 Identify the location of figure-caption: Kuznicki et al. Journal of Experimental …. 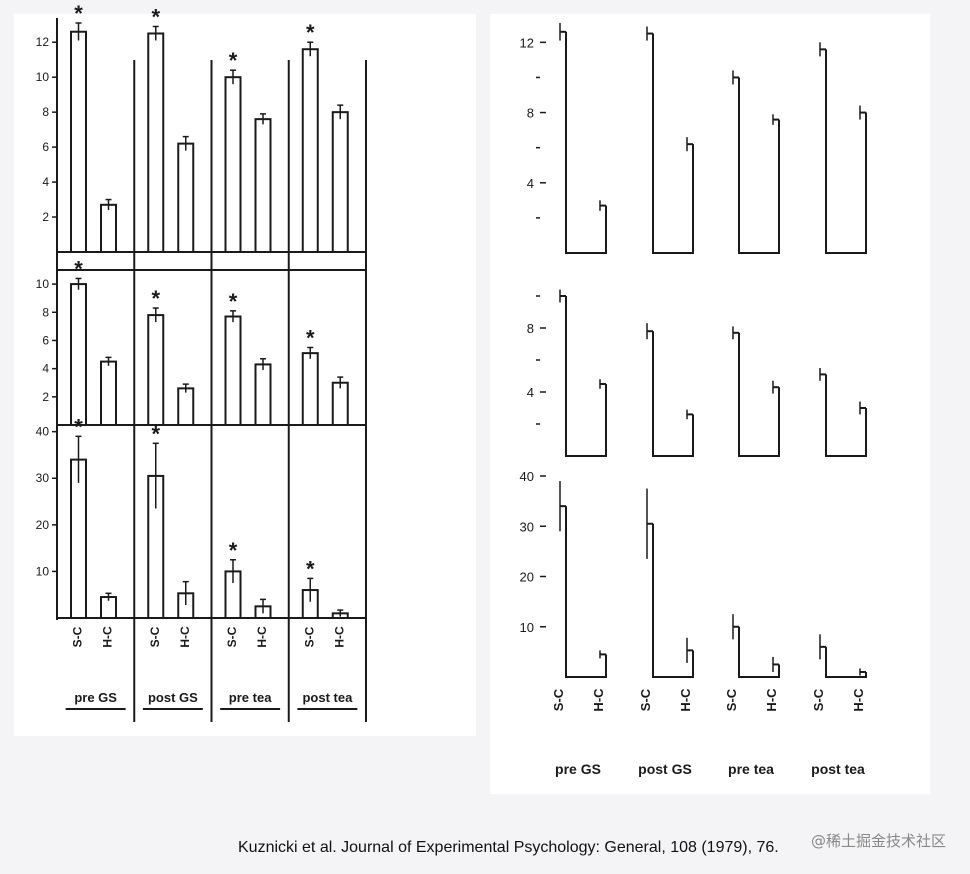
(508, 847).